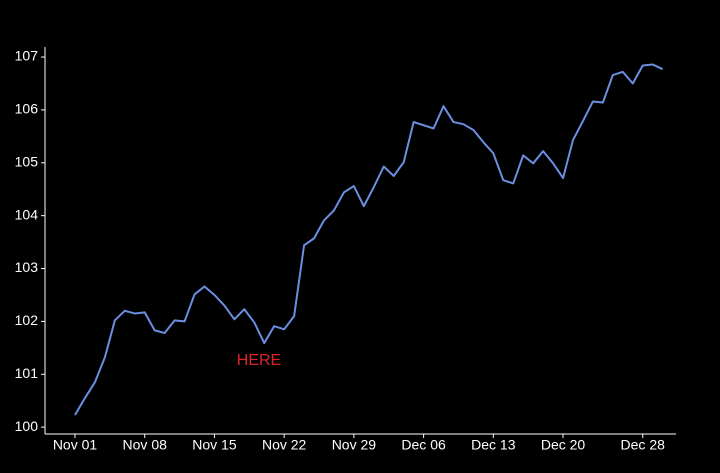  I want to click on x-tick-label: Nov 15, so click(214, 445).